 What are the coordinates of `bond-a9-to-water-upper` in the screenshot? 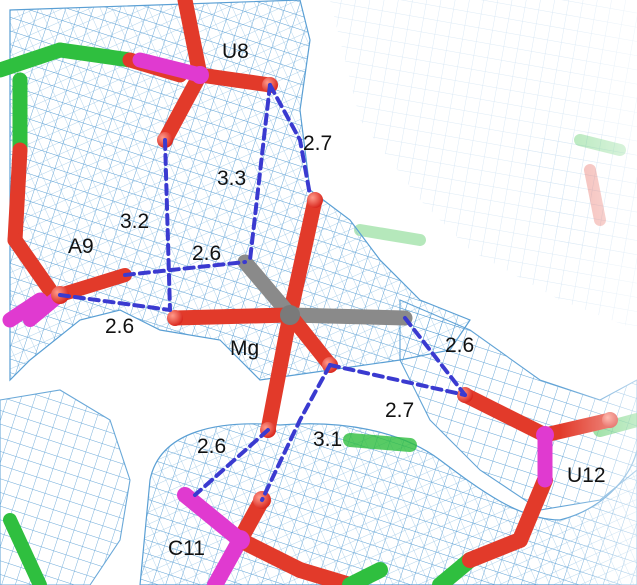 It's located at (185, 268).